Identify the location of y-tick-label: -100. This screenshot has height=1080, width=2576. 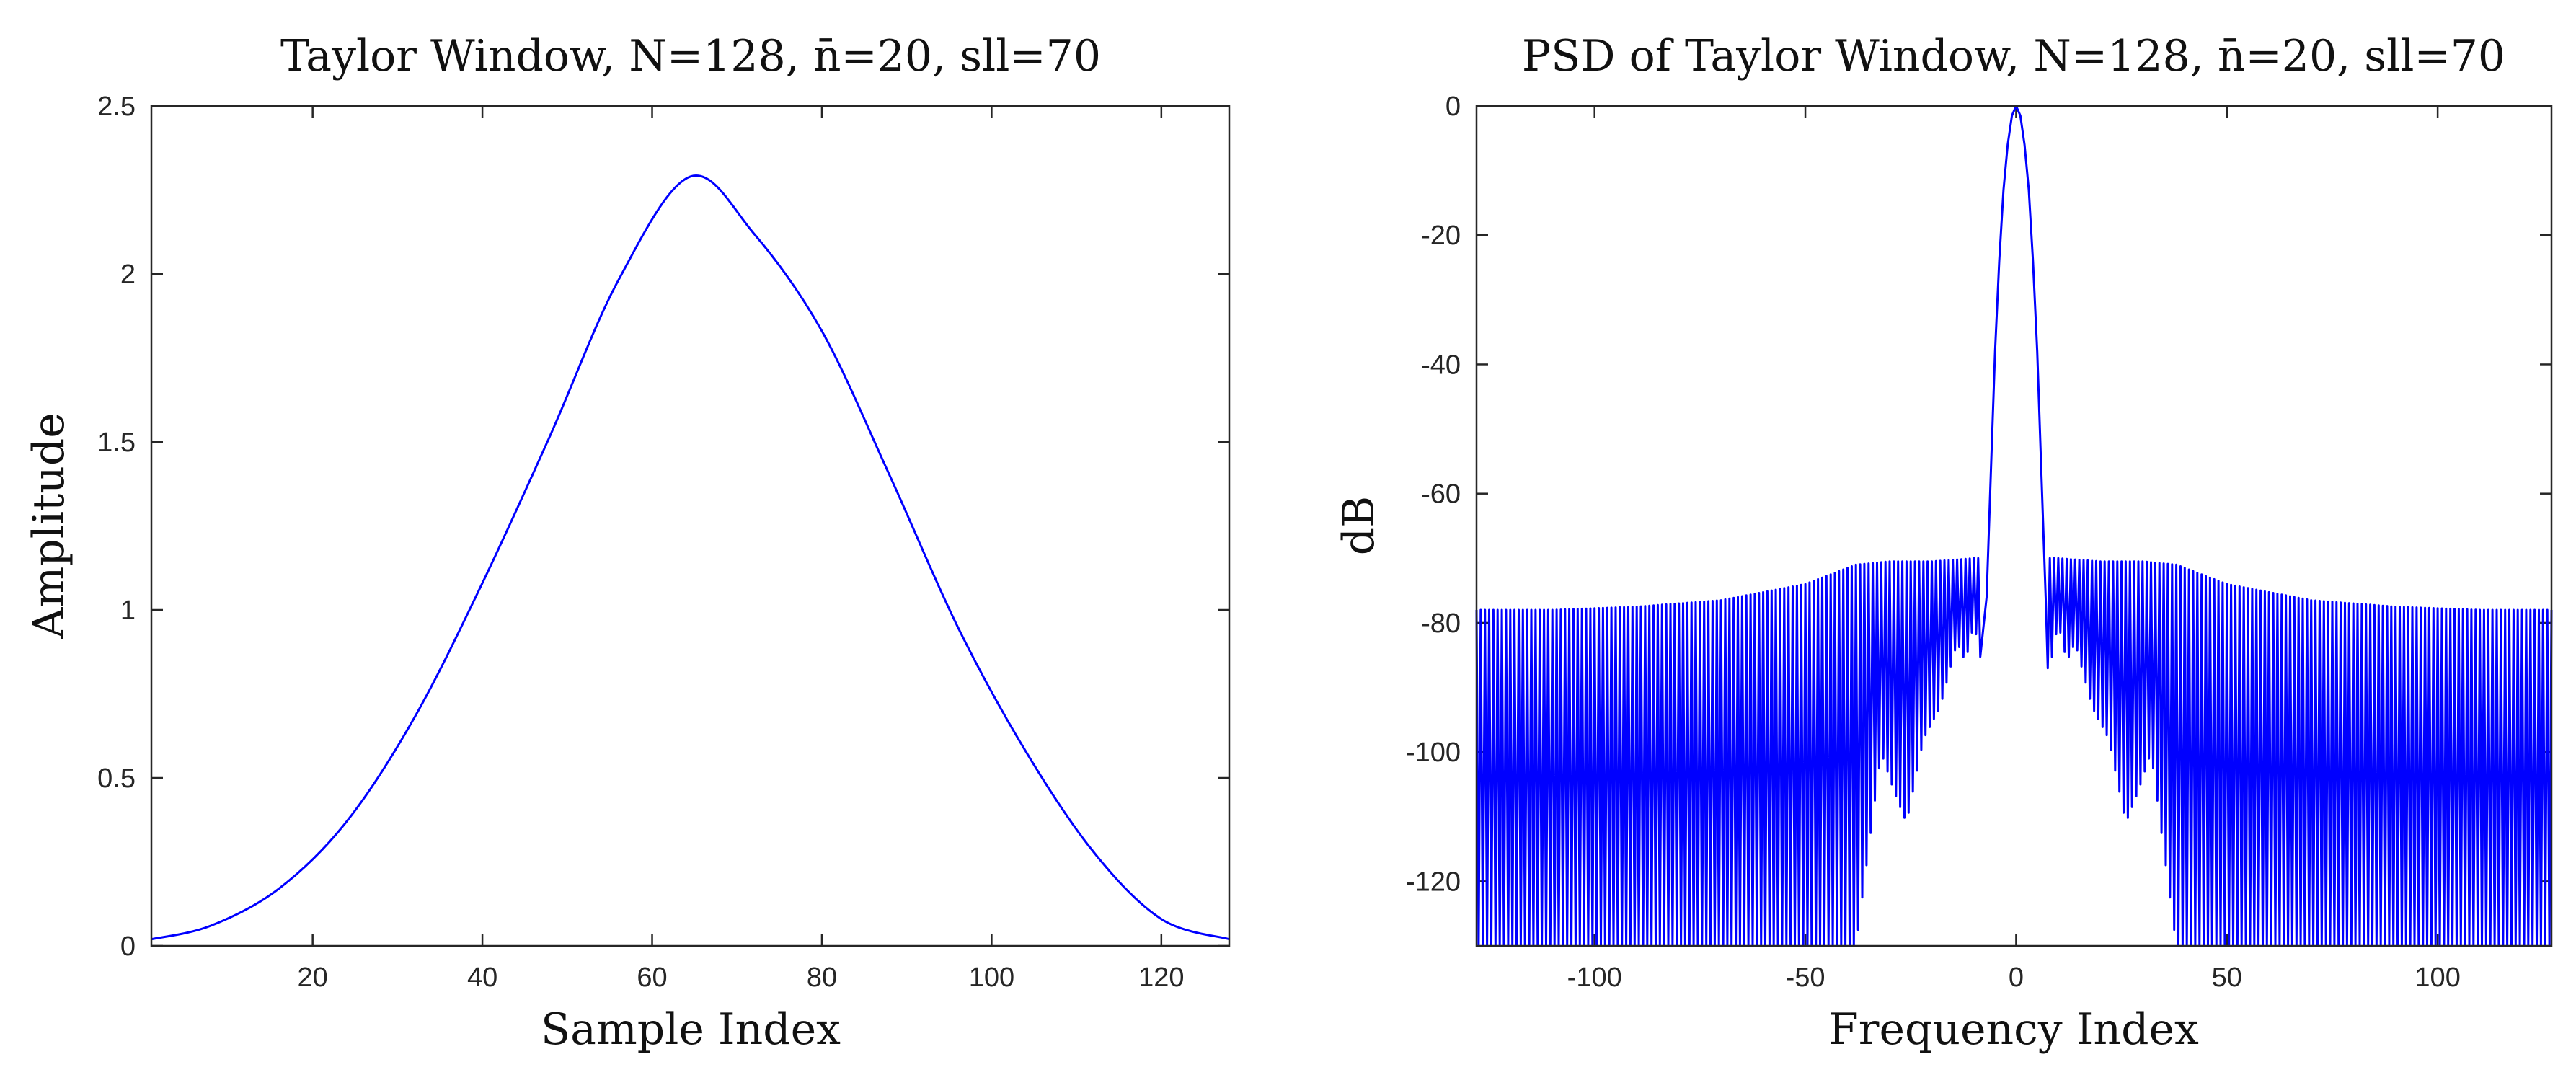
(1433, 753).